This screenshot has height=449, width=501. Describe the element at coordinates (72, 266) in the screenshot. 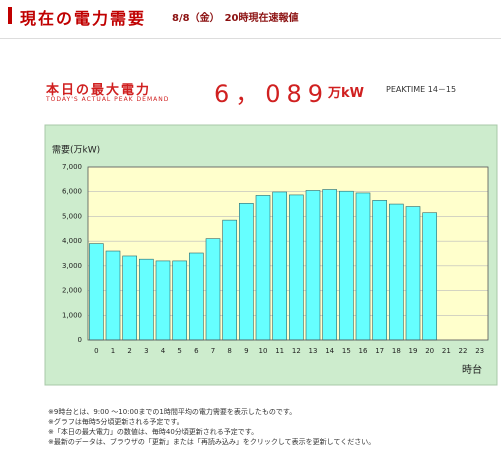

I see `y-tick-label: 3,000` at that location.